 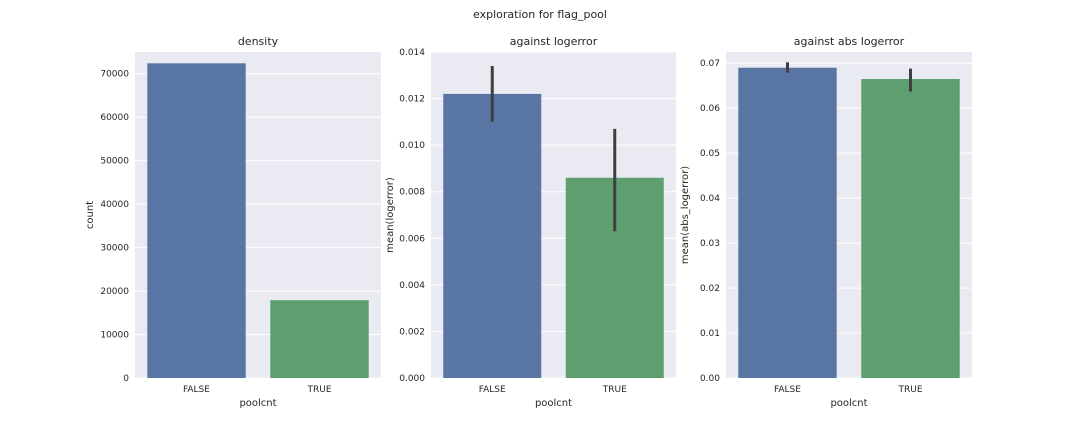 I want to click on y-tick-label: 70000, so click(x=114, y=75).